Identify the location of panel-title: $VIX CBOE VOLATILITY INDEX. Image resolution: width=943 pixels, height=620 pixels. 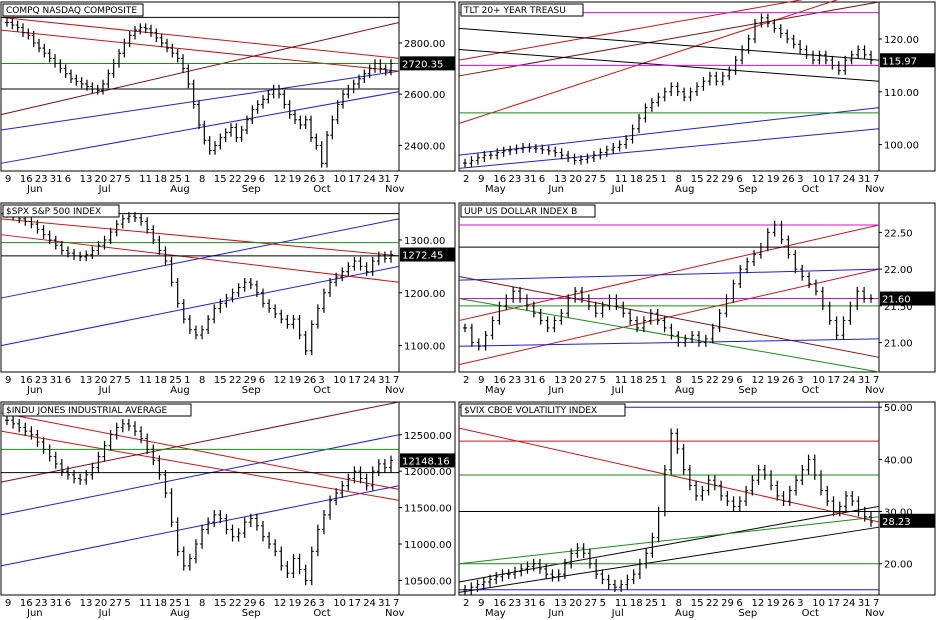
(530, 411).